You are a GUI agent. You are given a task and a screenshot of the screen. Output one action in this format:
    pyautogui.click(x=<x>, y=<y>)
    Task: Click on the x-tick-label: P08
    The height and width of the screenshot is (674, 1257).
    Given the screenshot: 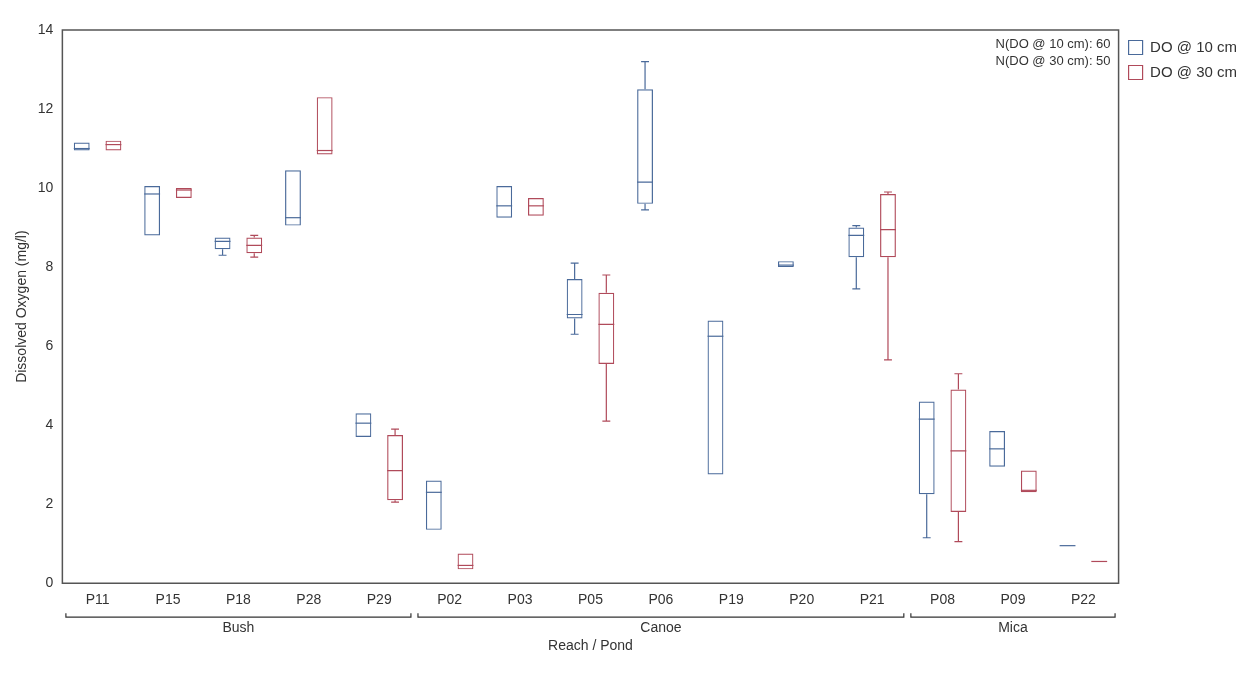 What is the action you would take?
    pyautogui.click(x=943, y=599)
    